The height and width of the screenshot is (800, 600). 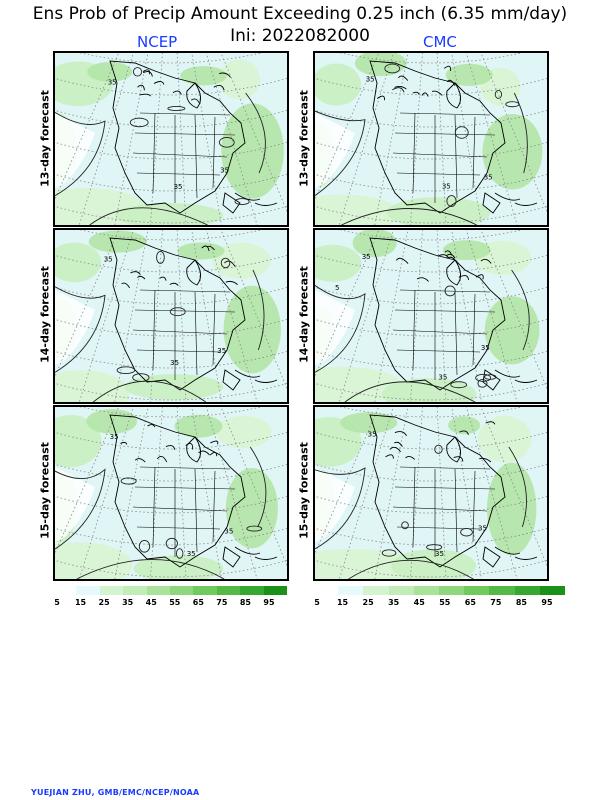 What do you see at coordinates (304, 314) in the screenshot?
I see `row-label-14day-cmc: 14-day forecast` at bounding box center [304, 314].